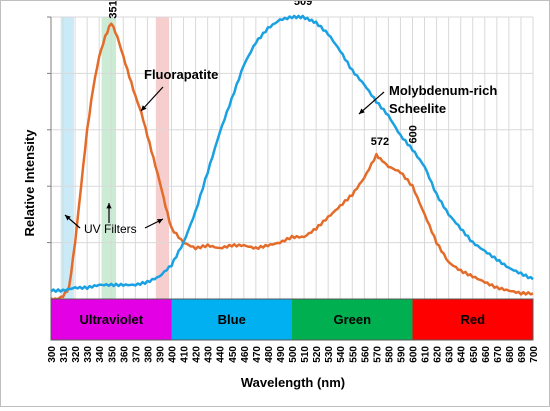 This screenshot has width=550, height=411. Describe the element at coordinates (68, 218) in the screenshot. I see `arrow-uv-left-head` at that location.